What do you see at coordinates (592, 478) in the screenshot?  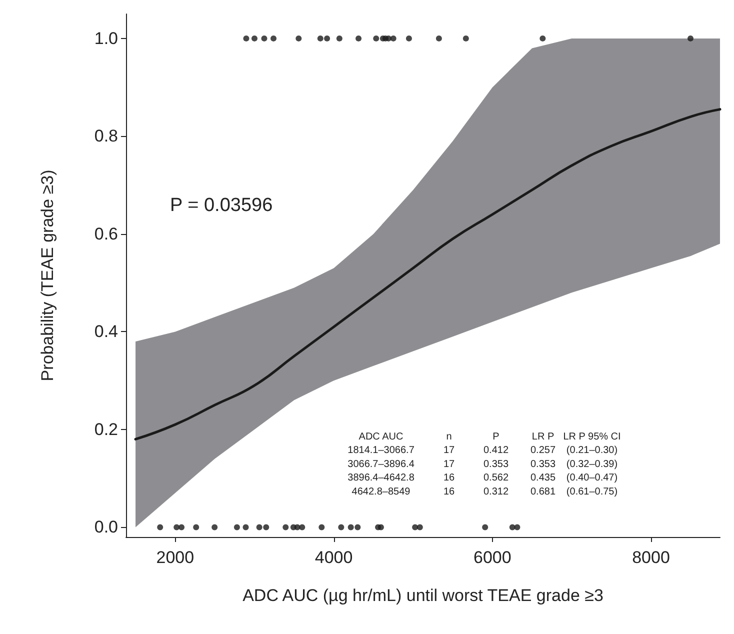 I see `annotation: (0.40–0.47)` at bounding box center [592, 478].